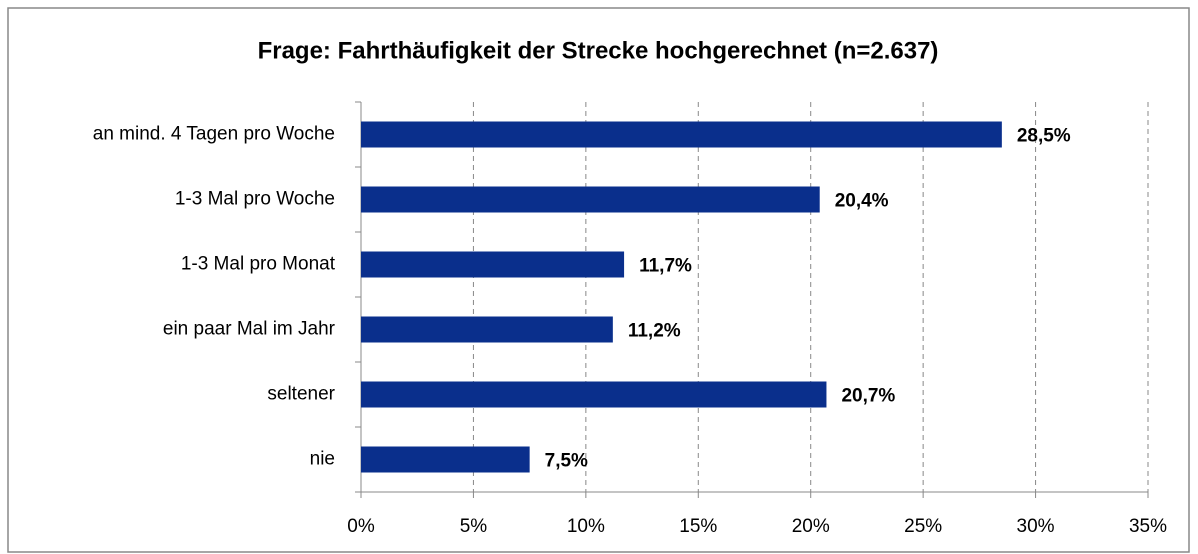  I want to click on data-label: 7,5%, so click(566, 461).